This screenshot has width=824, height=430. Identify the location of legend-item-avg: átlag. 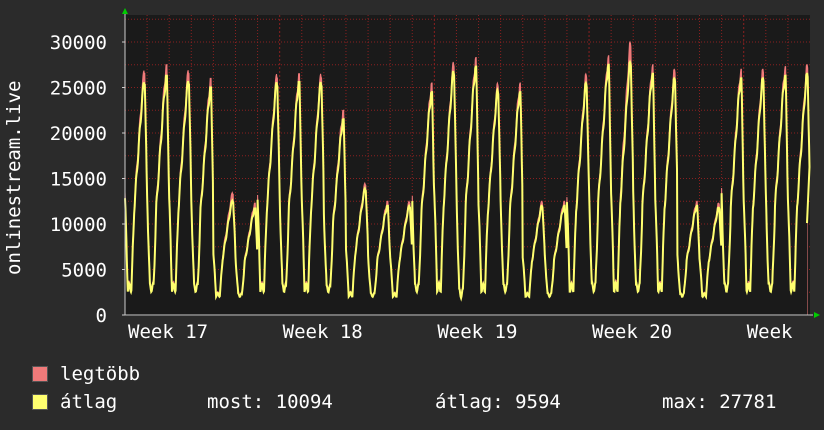
(74, 402).